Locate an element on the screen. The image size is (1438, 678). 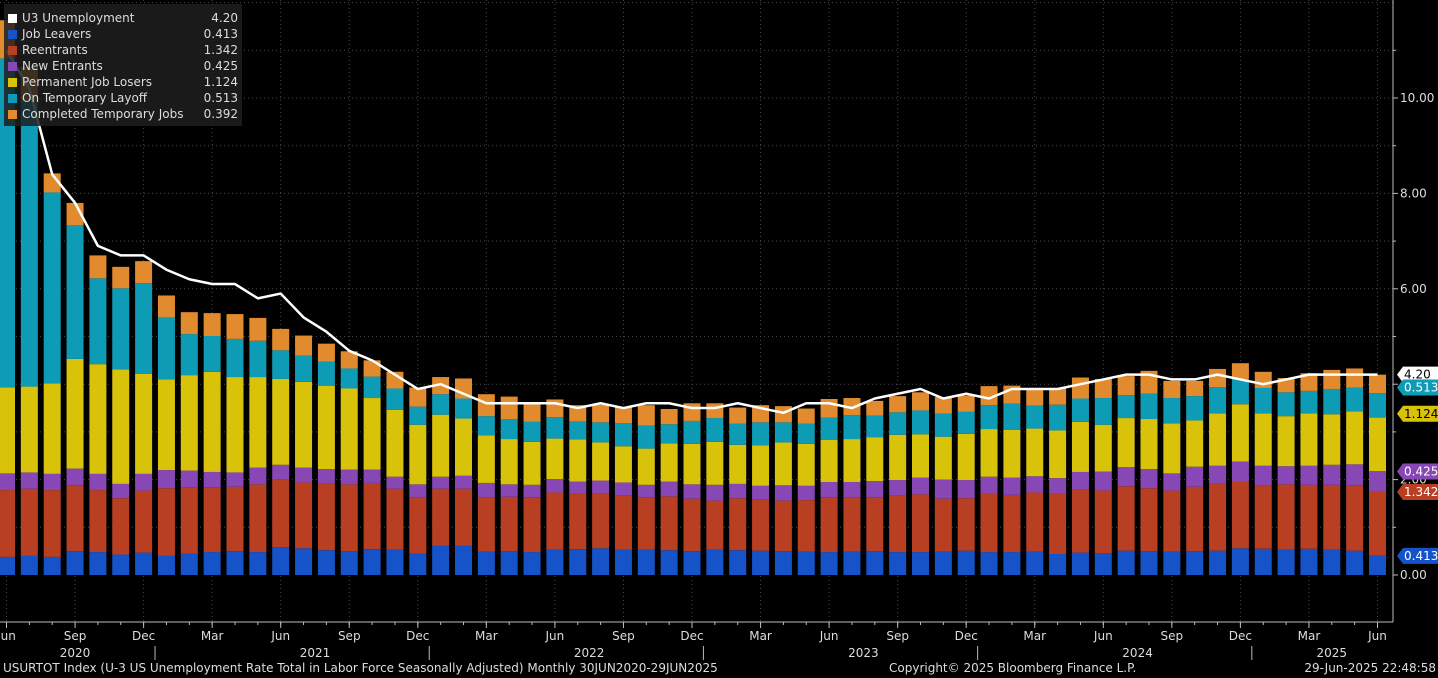
y-tick-label: 10.00 is located at coordinates (1417, 98).